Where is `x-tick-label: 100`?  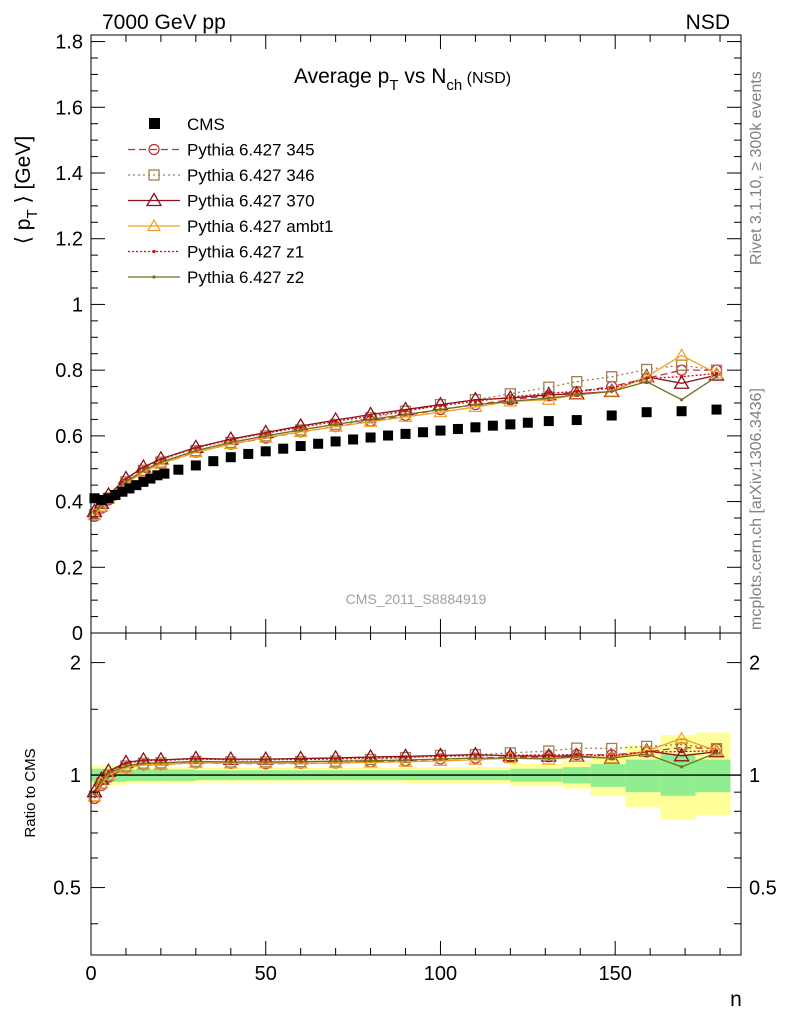 x-tick-label: 100 is located at coordinates (440, 974).